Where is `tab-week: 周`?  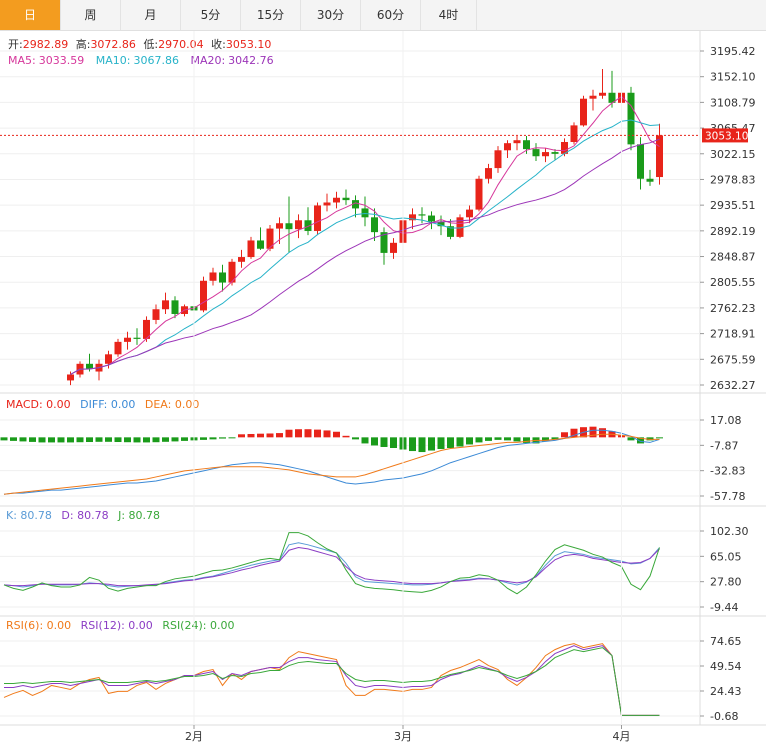
tab-week: 周 is located at coordinates (91, 15).